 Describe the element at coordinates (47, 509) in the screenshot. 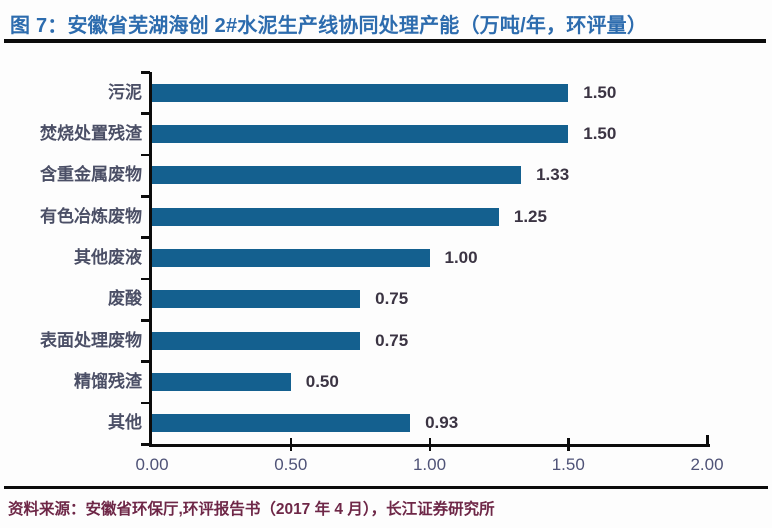

I see `source-label: 资料来源：` at that location.